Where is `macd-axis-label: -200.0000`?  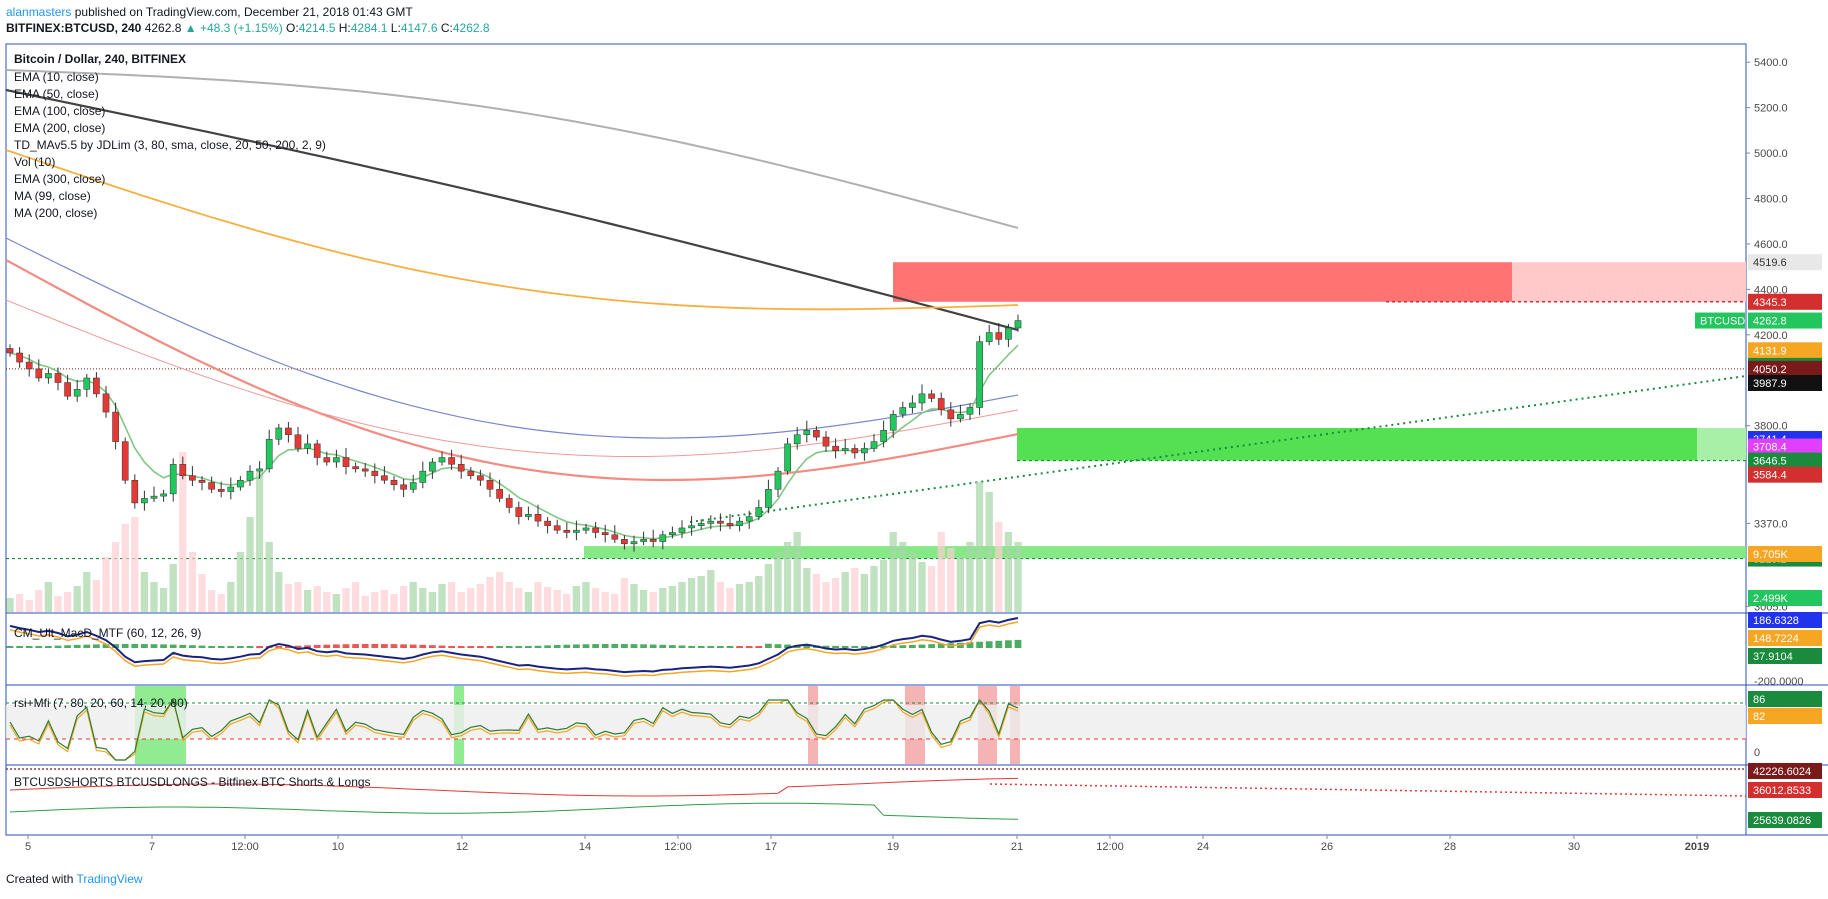
macd-axis-label: -200.0000 is located at coordinates (1779, 682).